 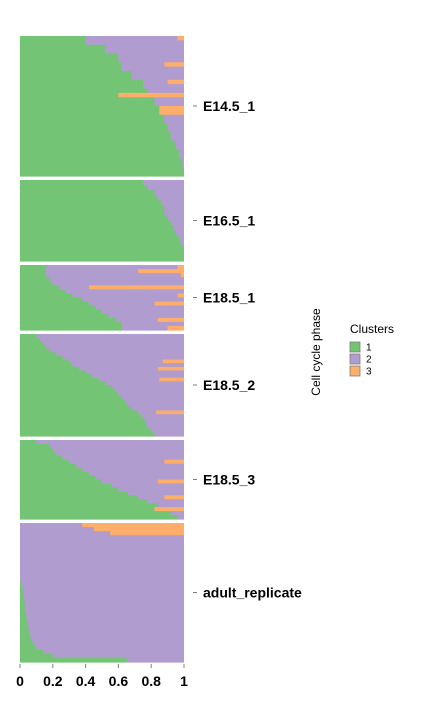 What do you see at coordinates (369, 360) in the screenshot?
I see `legend-label-2: 2` at bounding box center [369, 360].